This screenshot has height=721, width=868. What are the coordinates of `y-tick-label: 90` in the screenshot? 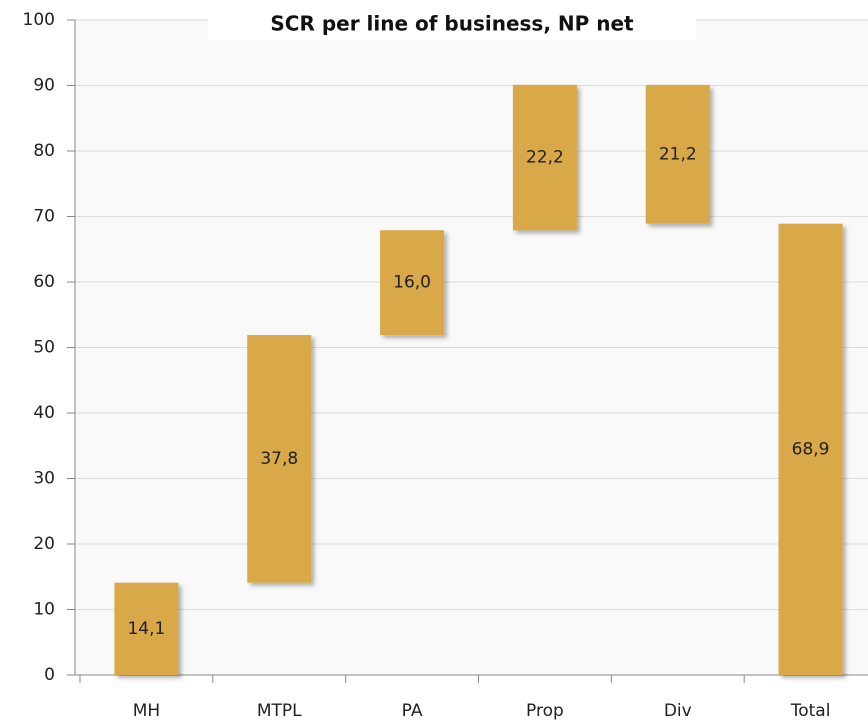 It's located at (44, 86).